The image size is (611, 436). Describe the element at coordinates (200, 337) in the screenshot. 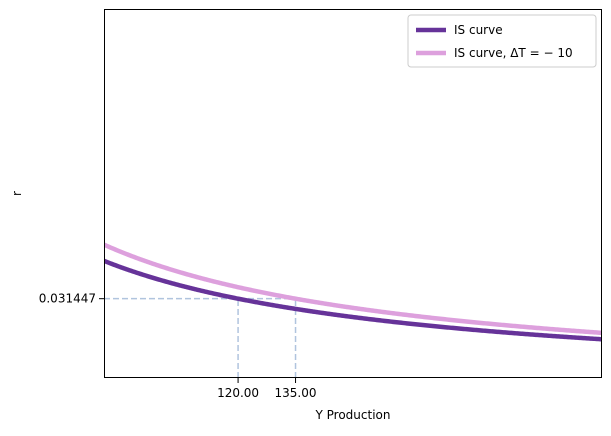

I see `reference-lines` at that location.